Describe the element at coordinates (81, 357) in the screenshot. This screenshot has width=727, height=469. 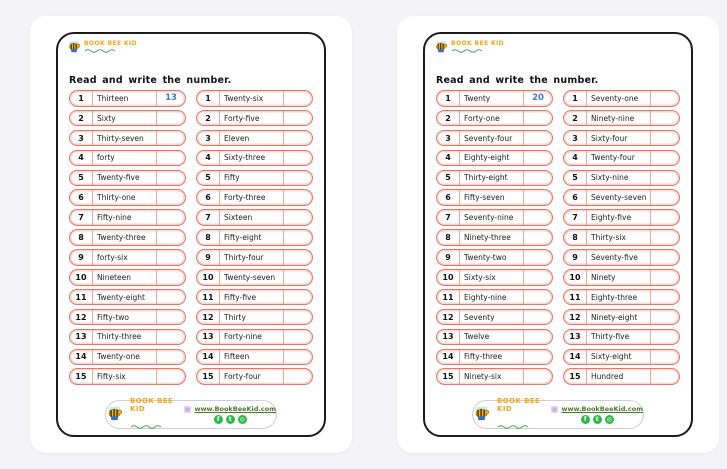
I see `row-number: 14` at that location.